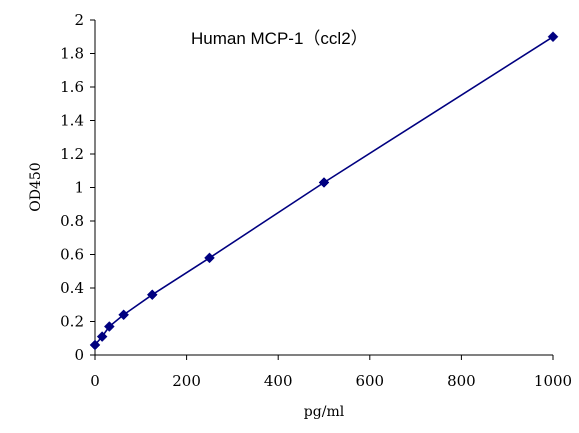 Image resolution: width=579 pixels, height=433 pixels. Describe the element at coordinates (324, 412) in the screenshot. I see `x-axis-title: pg/ml` at that location.